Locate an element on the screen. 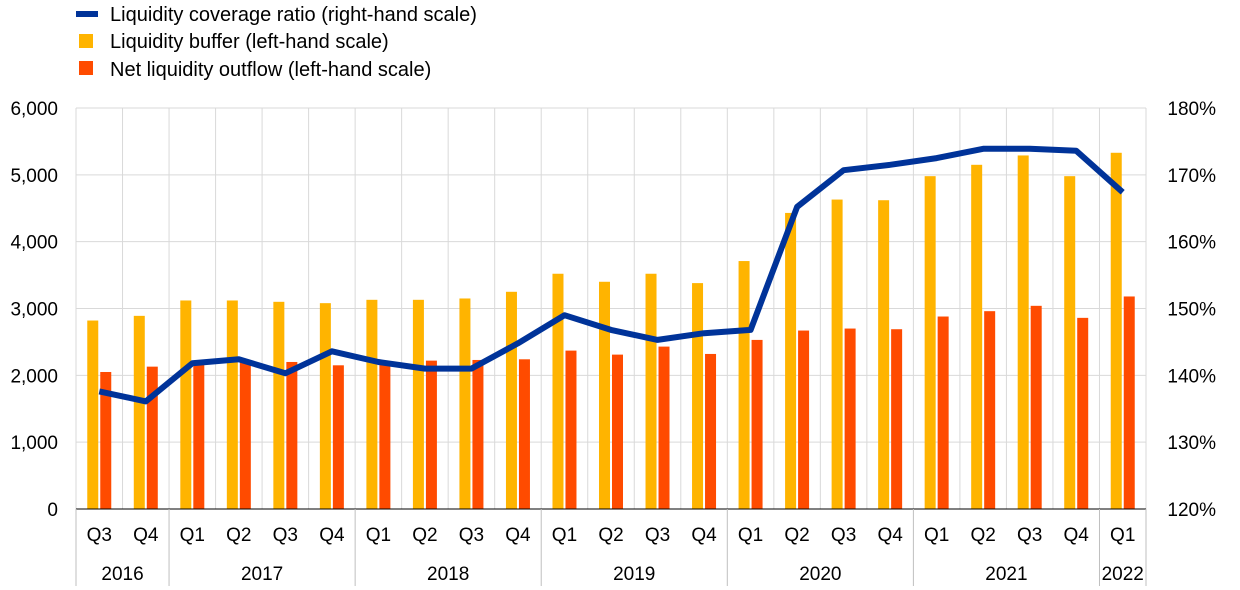 Image resolution: width=1240 pixels, height=590 pixels. y-left-tick-label: 5,000 is located at coordinates (34, 176).